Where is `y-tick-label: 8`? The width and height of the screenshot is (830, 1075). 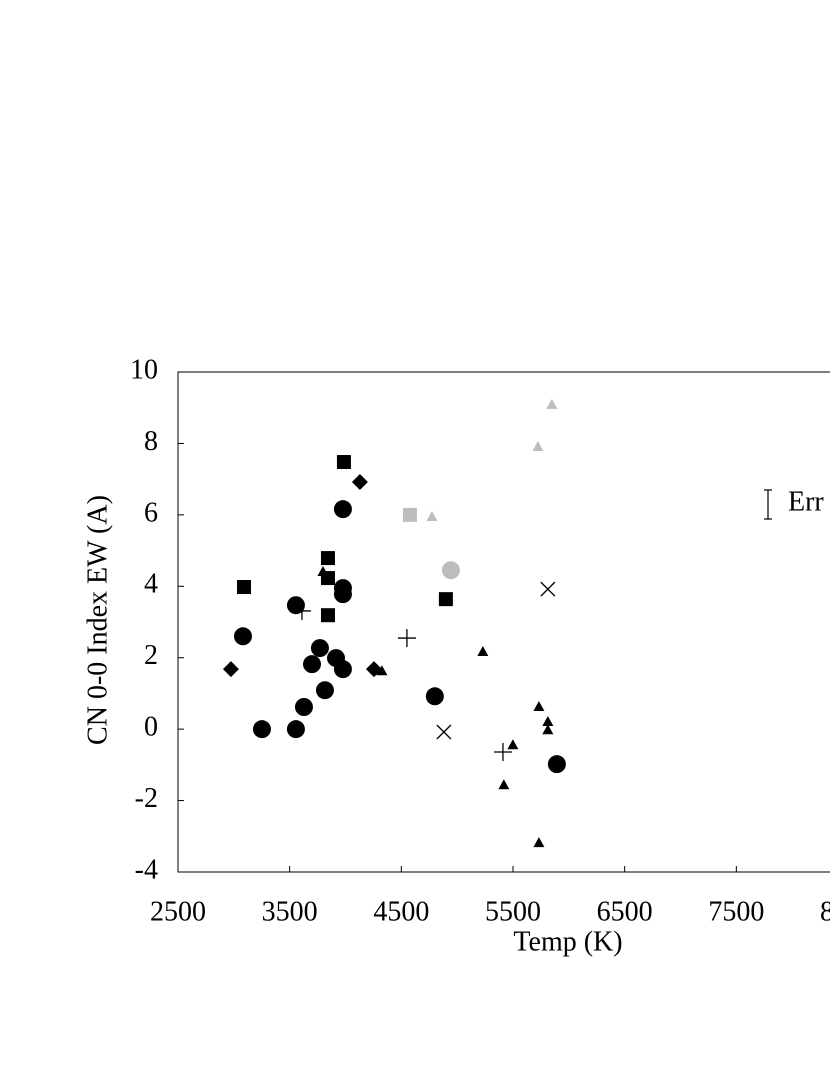 y-tick-label: 8 is located at coordinates (151, 441).